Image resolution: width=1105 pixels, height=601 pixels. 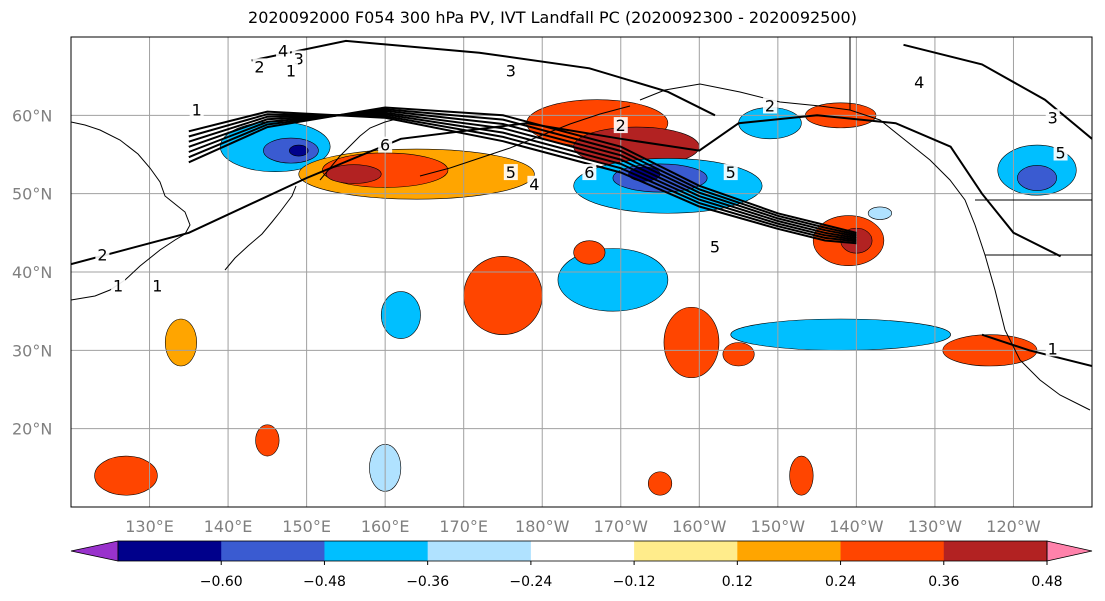 What do you see at coordinates (463, 526) in the screenshot?
I see `lon-tick-label: 170°E` at bounding box center [463, 526].